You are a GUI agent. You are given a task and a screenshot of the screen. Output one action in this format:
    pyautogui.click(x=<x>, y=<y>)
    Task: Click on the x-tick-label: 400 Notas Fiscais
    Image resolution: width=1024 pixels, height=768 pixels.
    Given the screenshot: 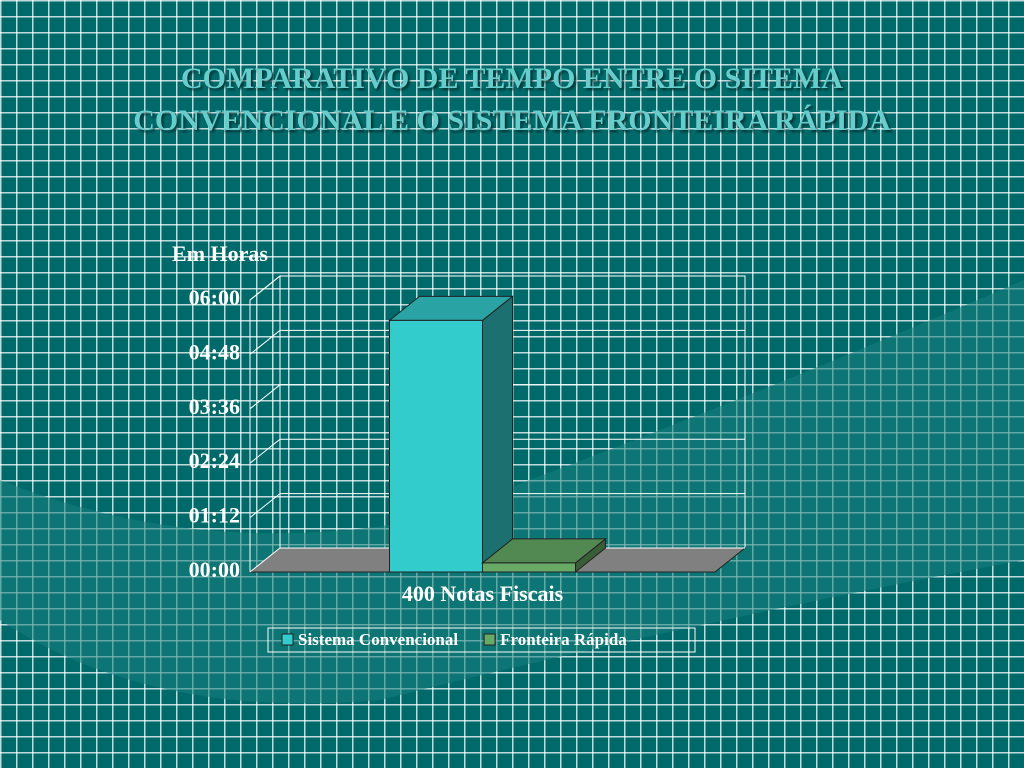 What is the action you would take?
    pyautogui.click(x=483, y=593)
    